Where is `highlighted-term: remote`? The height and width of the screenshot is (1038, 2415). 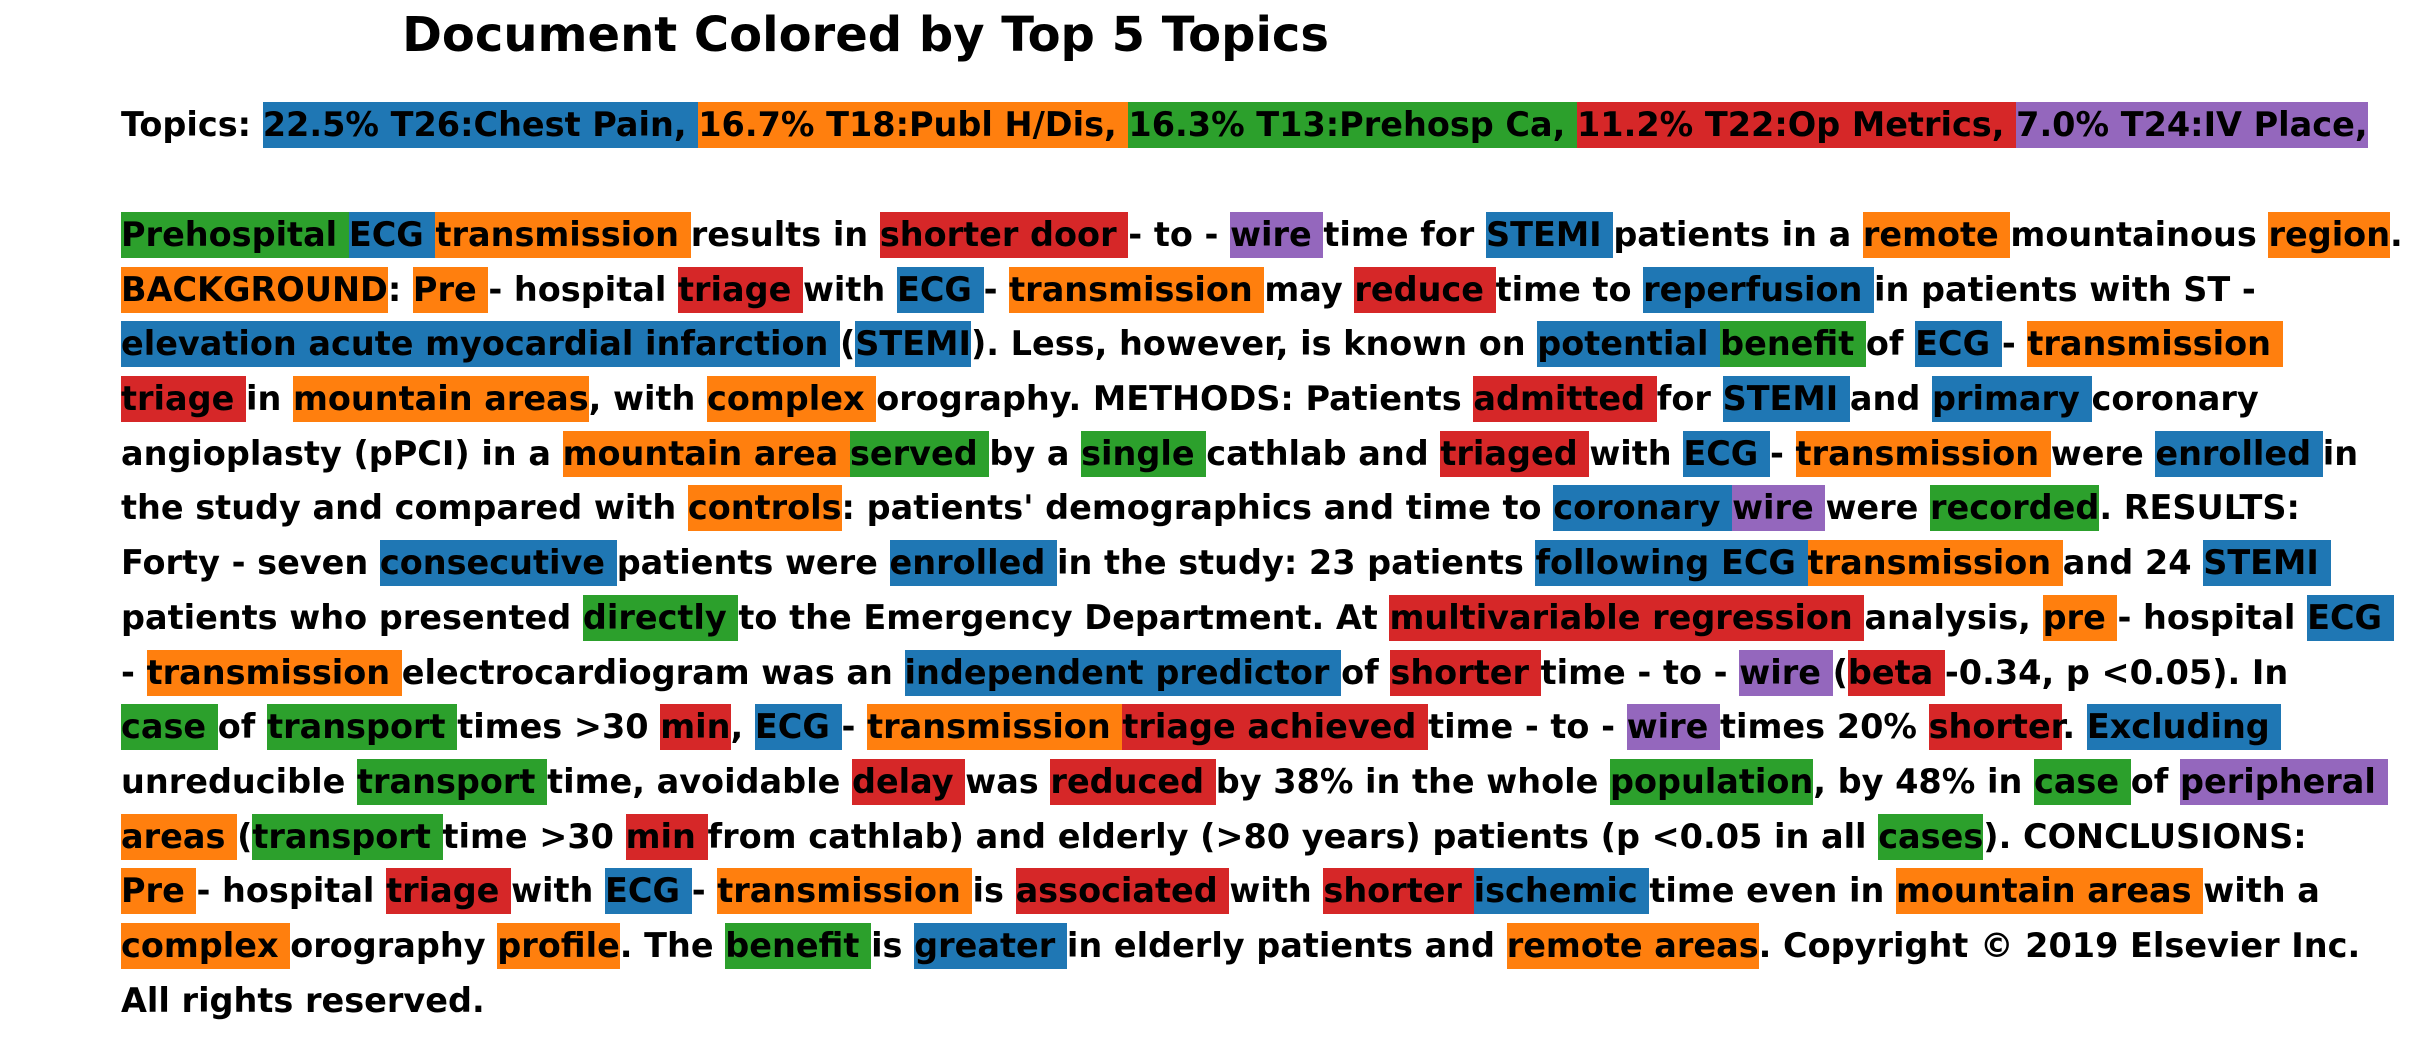 highlighted-term: remote is located at coordinates (1936, 235).